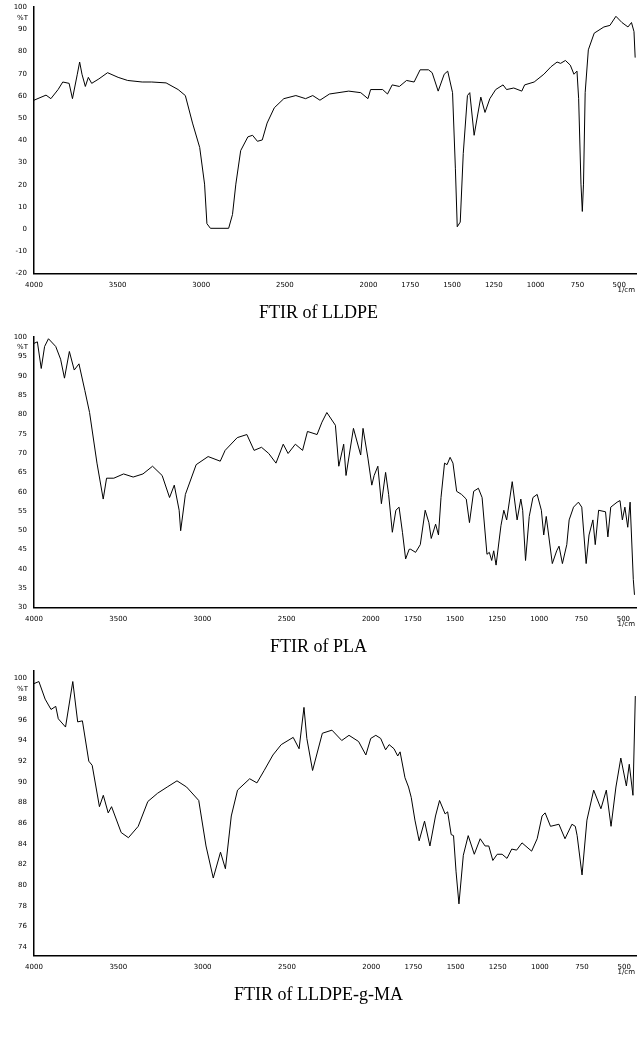  What do you see at coordinates (318, 646) in the screenshot?
I see `text: FTIR of PLA` at bounding box center [318, 646].